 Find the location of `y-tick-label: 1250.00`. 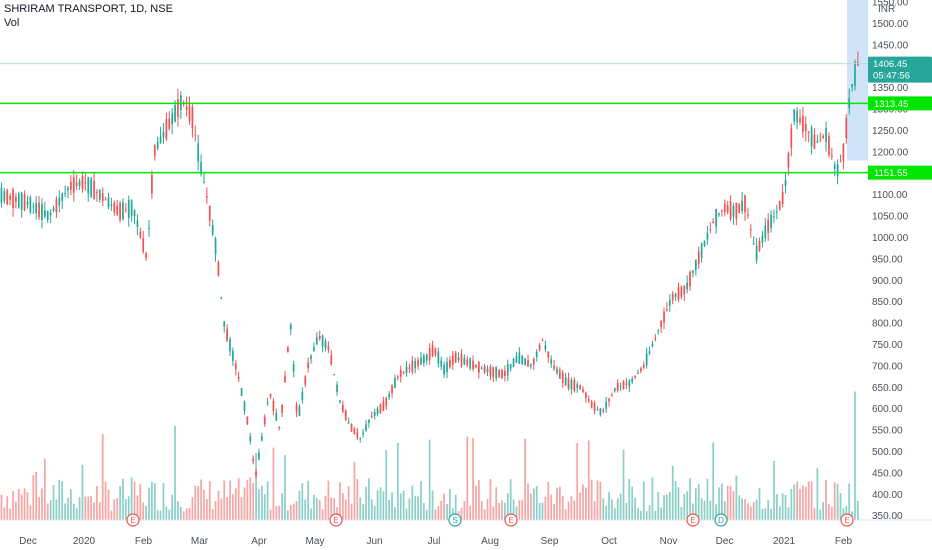

y-tick-label: 1250.00 is located at coordinates (890, 131).